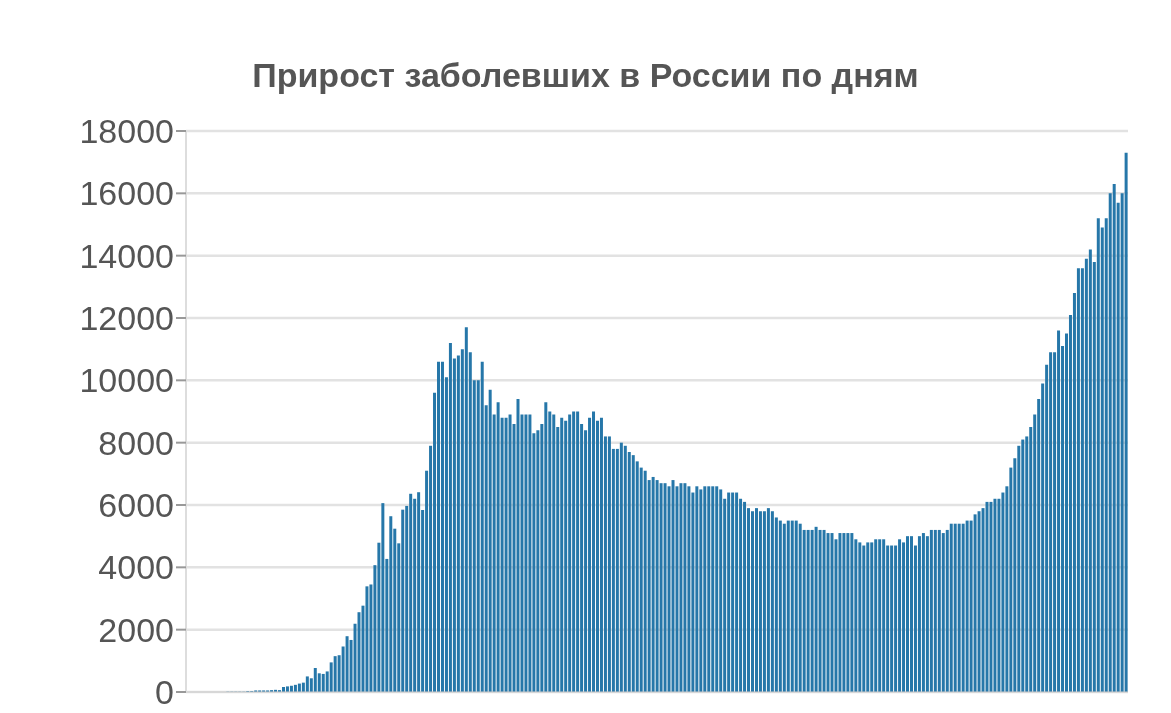  What do you see at coordinates (126, 380) in the screenshot?
I see `y-tick-label: 10000` at bounding box center [126, 380].